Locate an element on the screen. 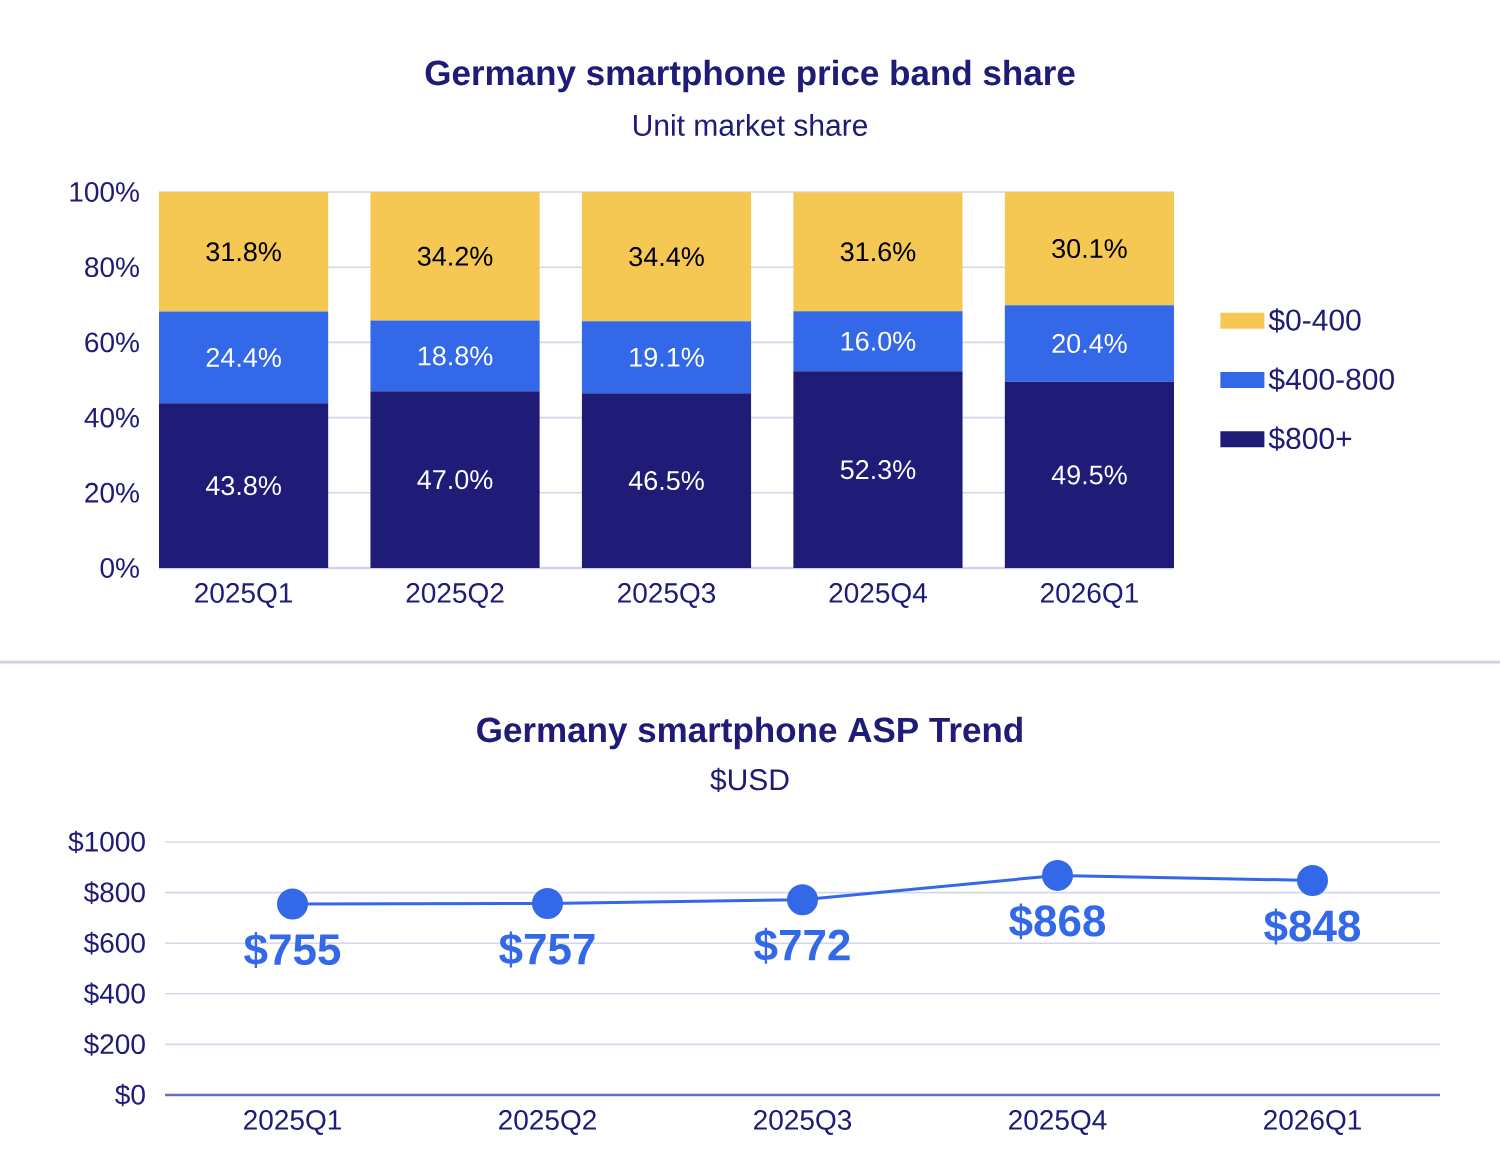 Image resolution: width=1500 pixels, height=1167 pixels. y-tick-label: 20% is located at coordinates (112, 492).